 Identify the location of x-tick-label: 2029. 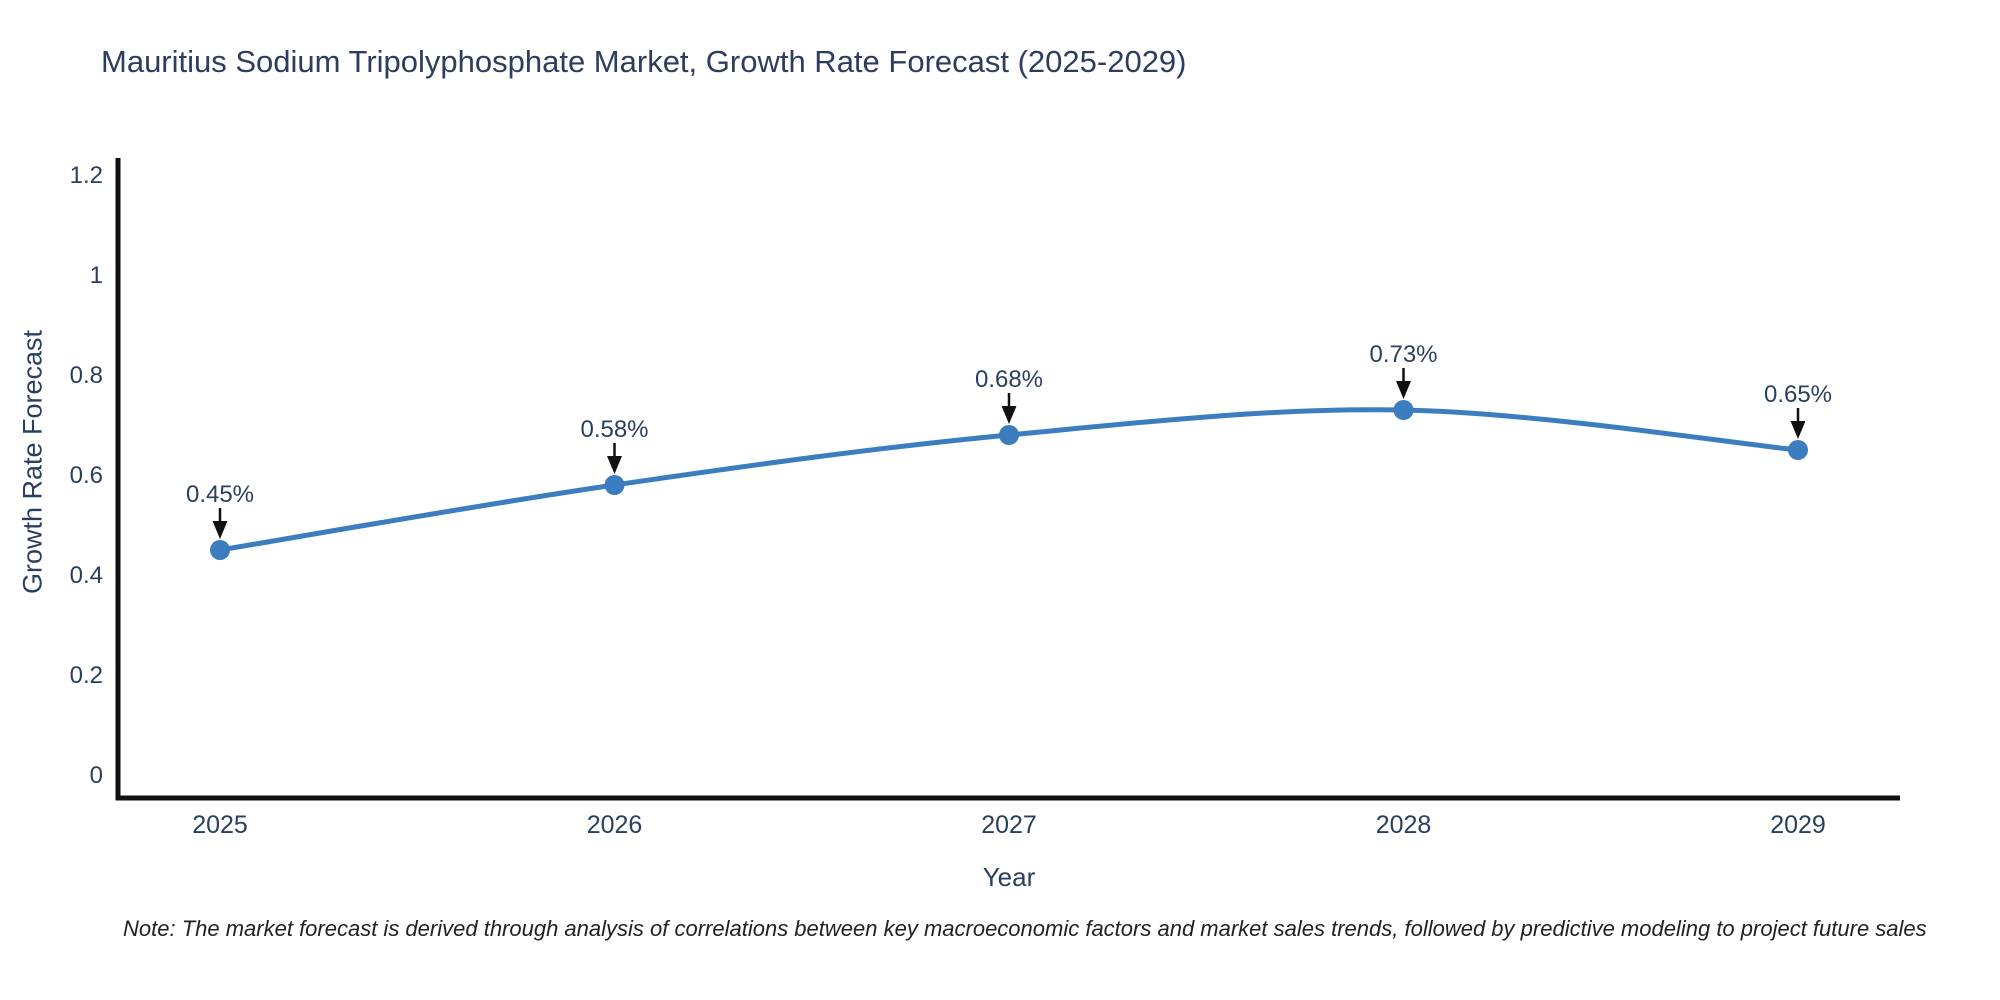
(1798, 825).